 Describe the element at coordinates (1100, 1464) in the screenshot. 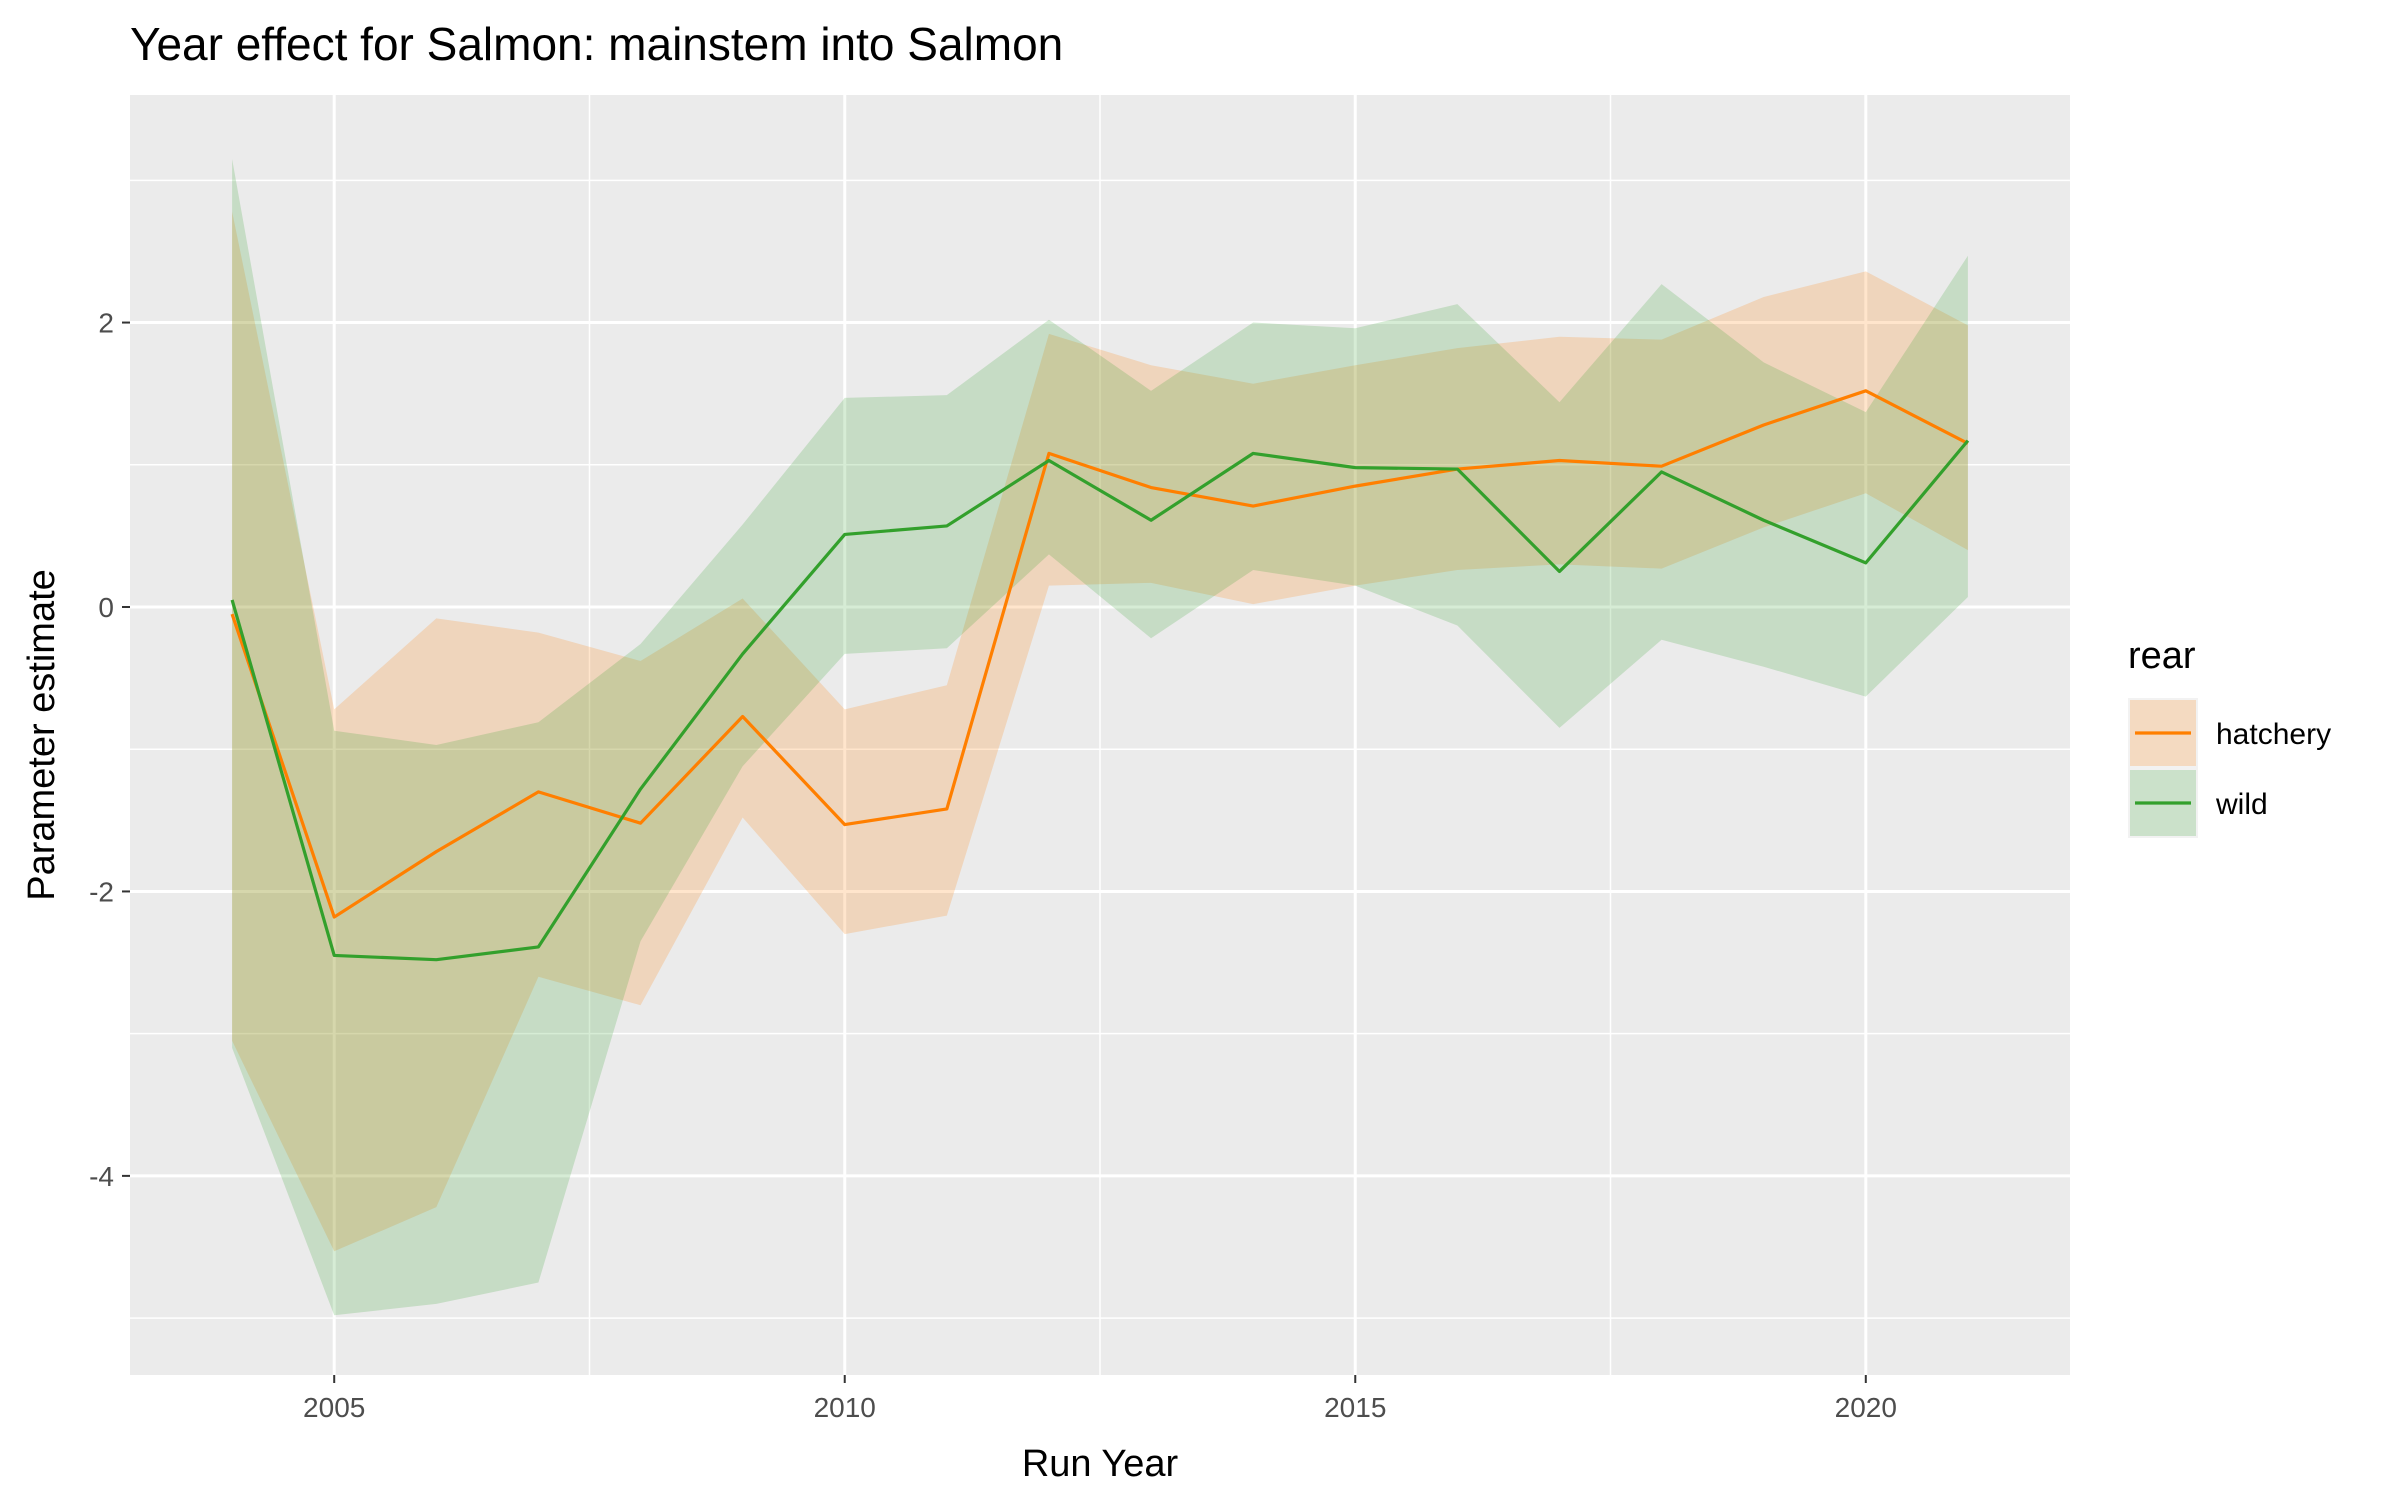

I see `x-axis-title: Run Year` at that location.